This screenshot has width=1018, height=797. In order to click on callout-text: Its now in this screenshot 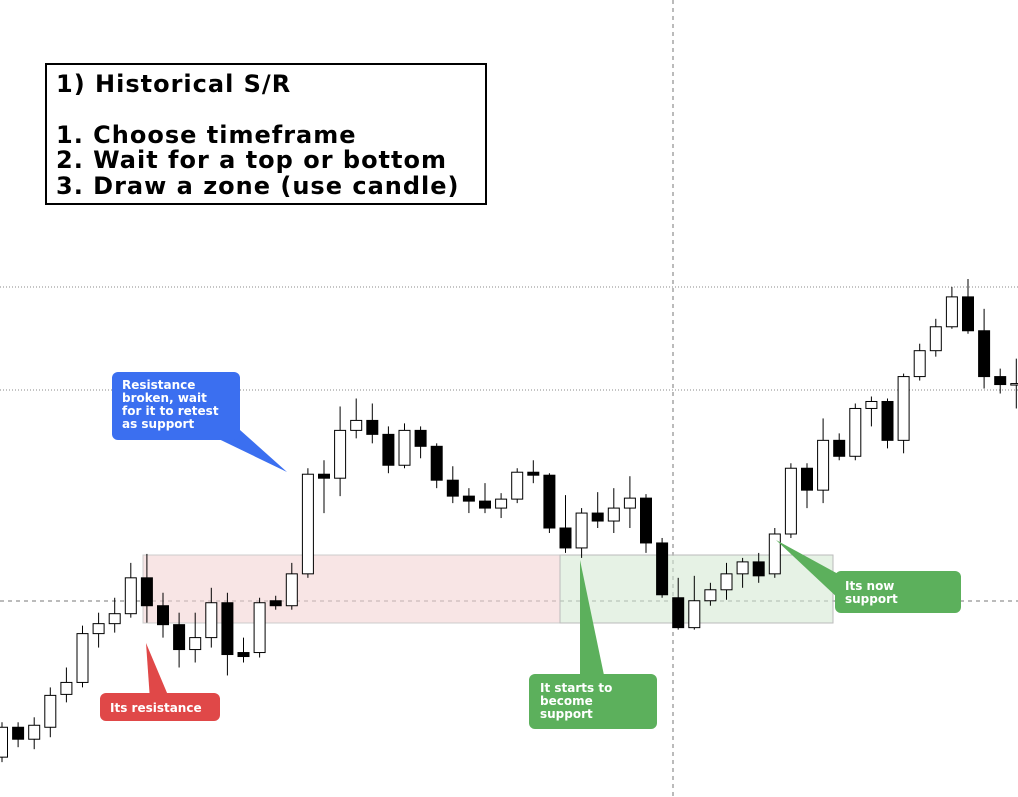, I will do `click(869, 586)`.